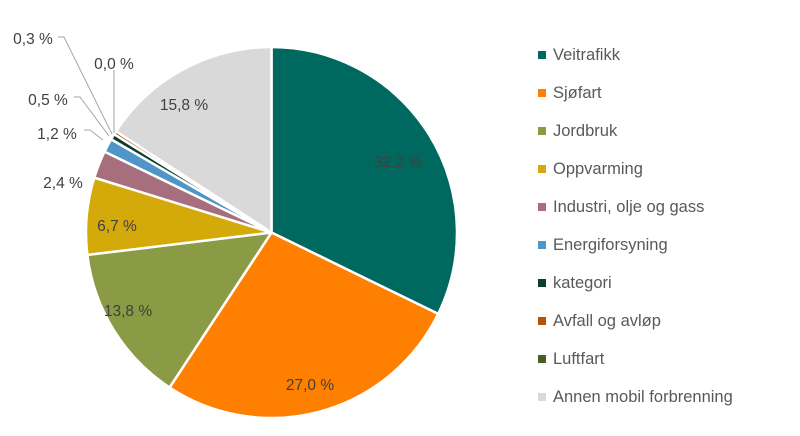 This screenshot has height=436, width=800. I want to click on leader-lines, so click(86, 88).